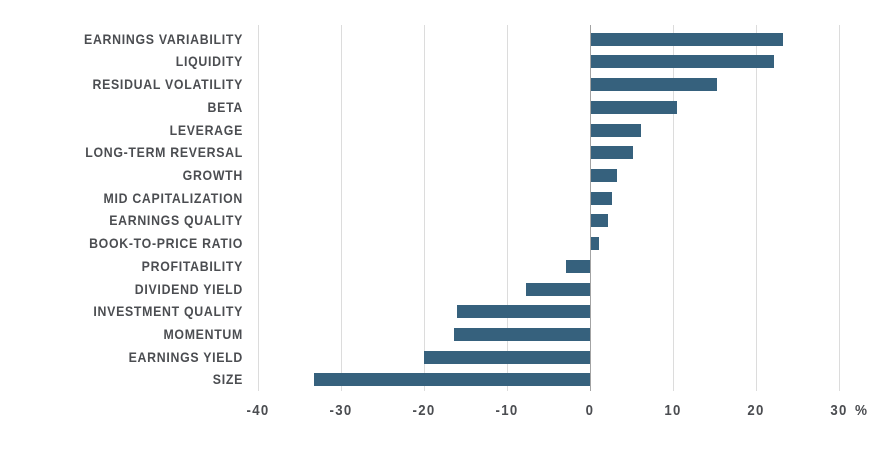 Image resolution: width=870 pixels, height=469 pixels. What do you see at coordinates (167, 84) in the screenshot?
I see `category-label: RESIDUAL VOLATILITY` at bounding box center [167, 84].